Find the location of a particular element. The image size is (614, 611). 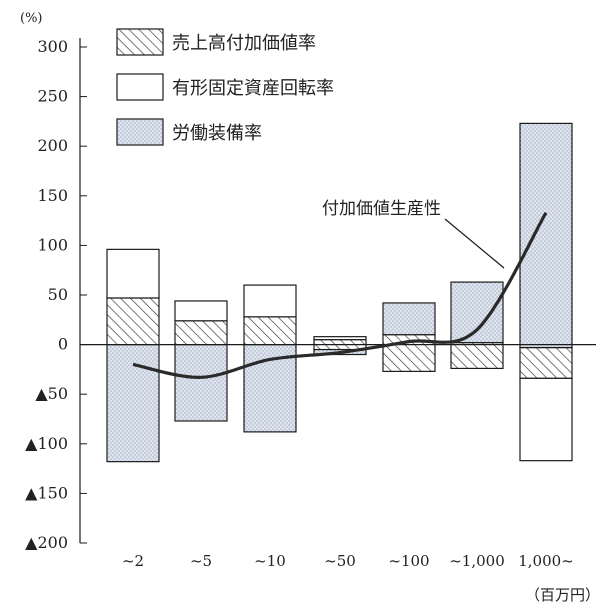

x-tick-label: ~50 is located at coordinates (340, 561).